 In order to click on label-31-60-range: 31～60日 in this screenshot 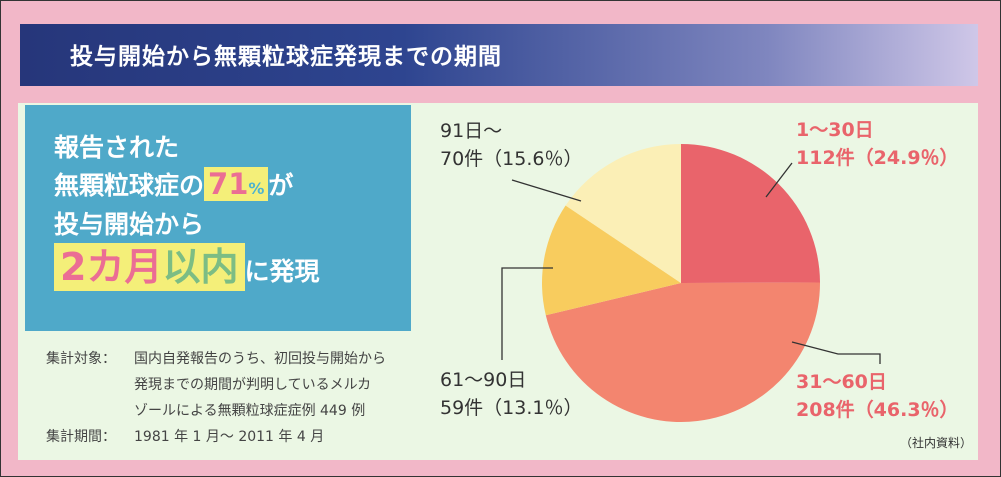, I will do `click(841, 382)`.